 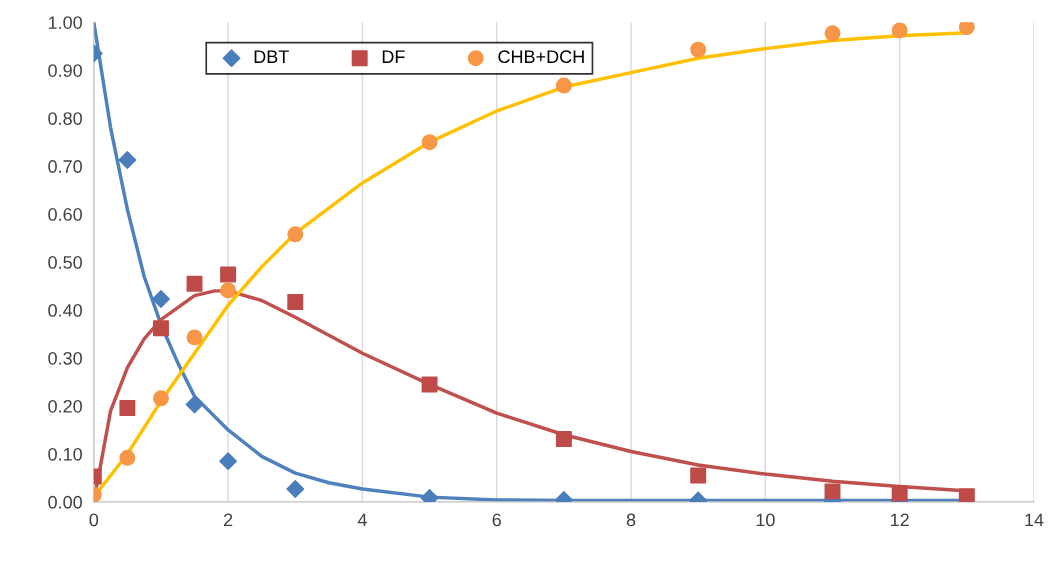 What do you see at coordinates (541, 57) in the screenshot?
I see `legend-label: CHB+DCH` at bounding box center [541, 57].